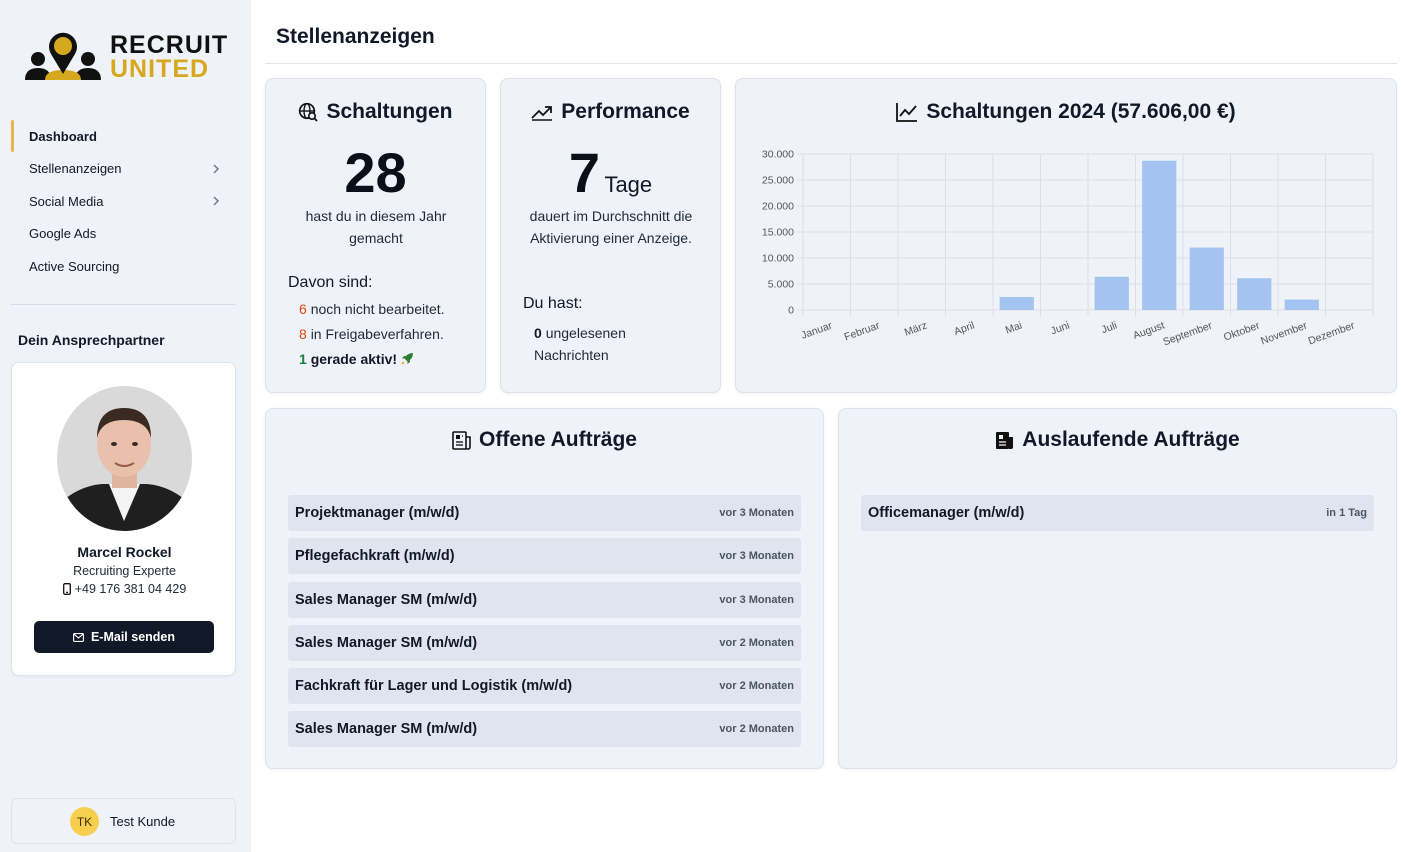 The width and height of the screenshot is (1401, 852). I want to click on list-item: Pflegefachkraft (m/w/d) vor 3 Monaten, so click(544, 556).